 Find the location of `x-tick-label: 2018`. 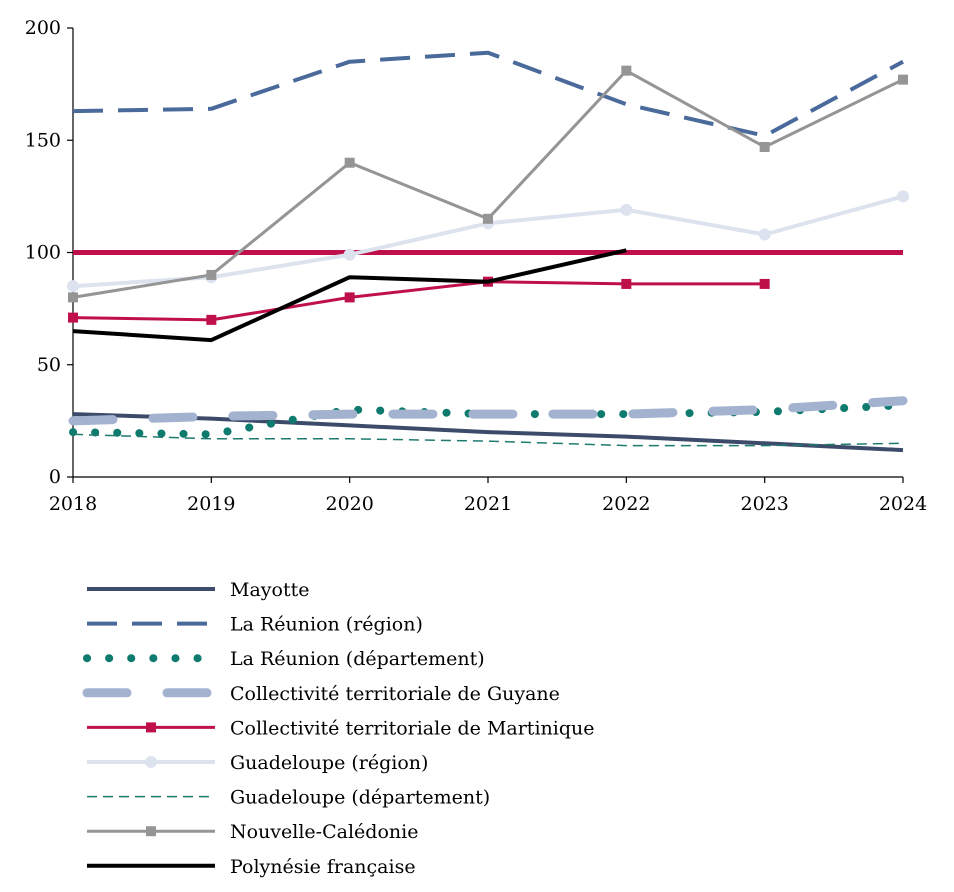

x-tick-label: 2018 is located at coordinates (73, 504).